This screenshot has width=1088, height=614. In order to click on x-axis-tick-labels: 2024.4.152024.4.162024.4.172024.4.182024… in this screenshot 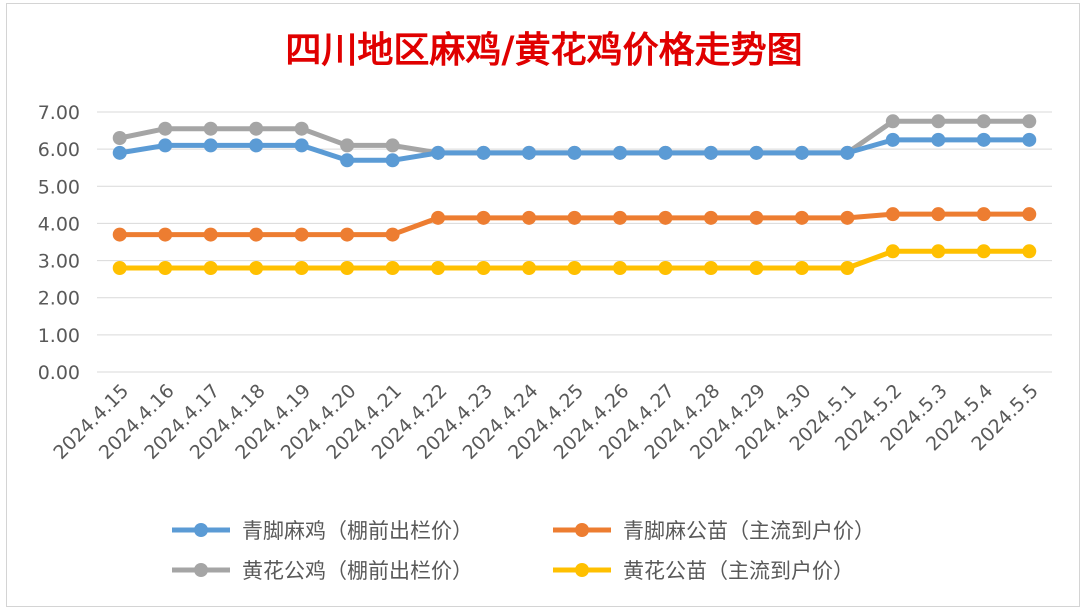, I will do `click(545, 422)`.